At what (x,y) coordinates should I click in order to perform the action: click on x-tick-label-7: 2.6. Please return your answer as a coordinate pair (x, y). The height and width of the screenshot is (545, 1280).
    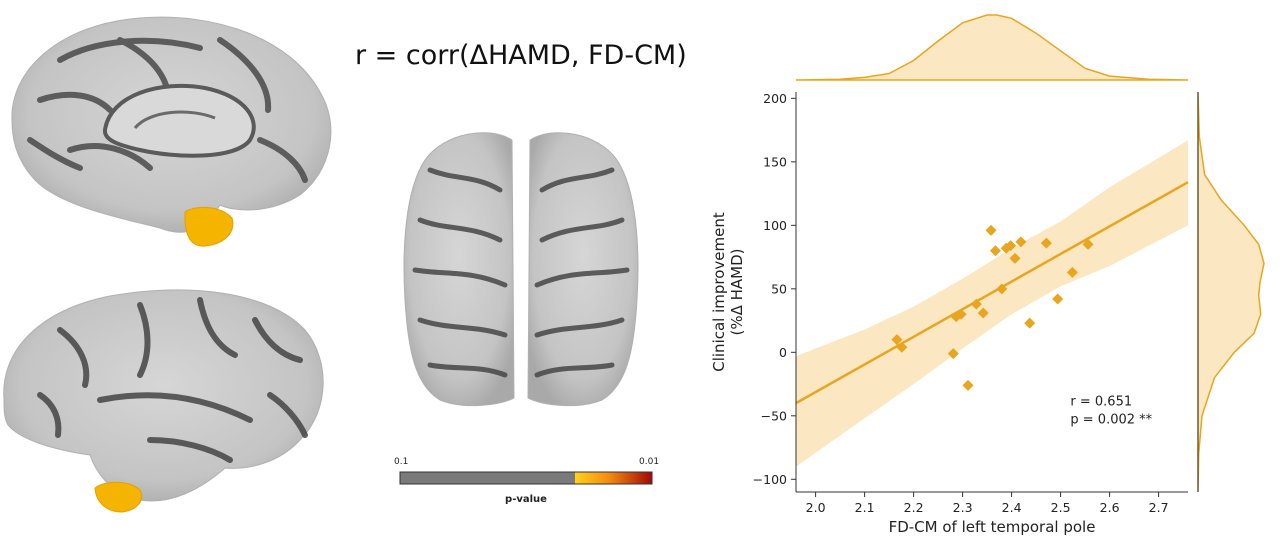
    Looking at the image, I should click on (1110, 507).